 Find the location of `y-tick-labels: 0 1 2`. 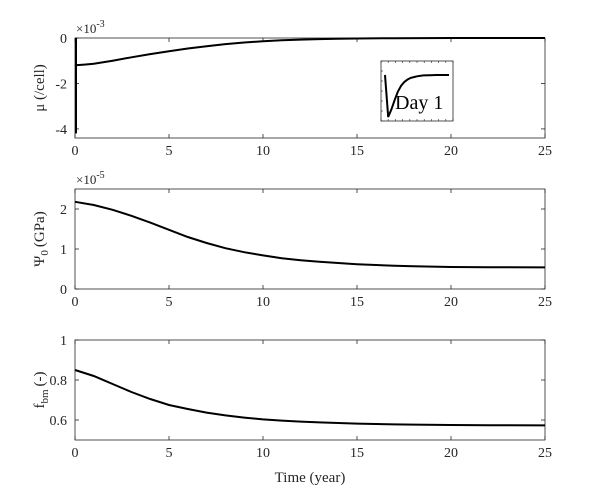

y-tick-labels: 0 1 2 is located at coordinates (63, 250).